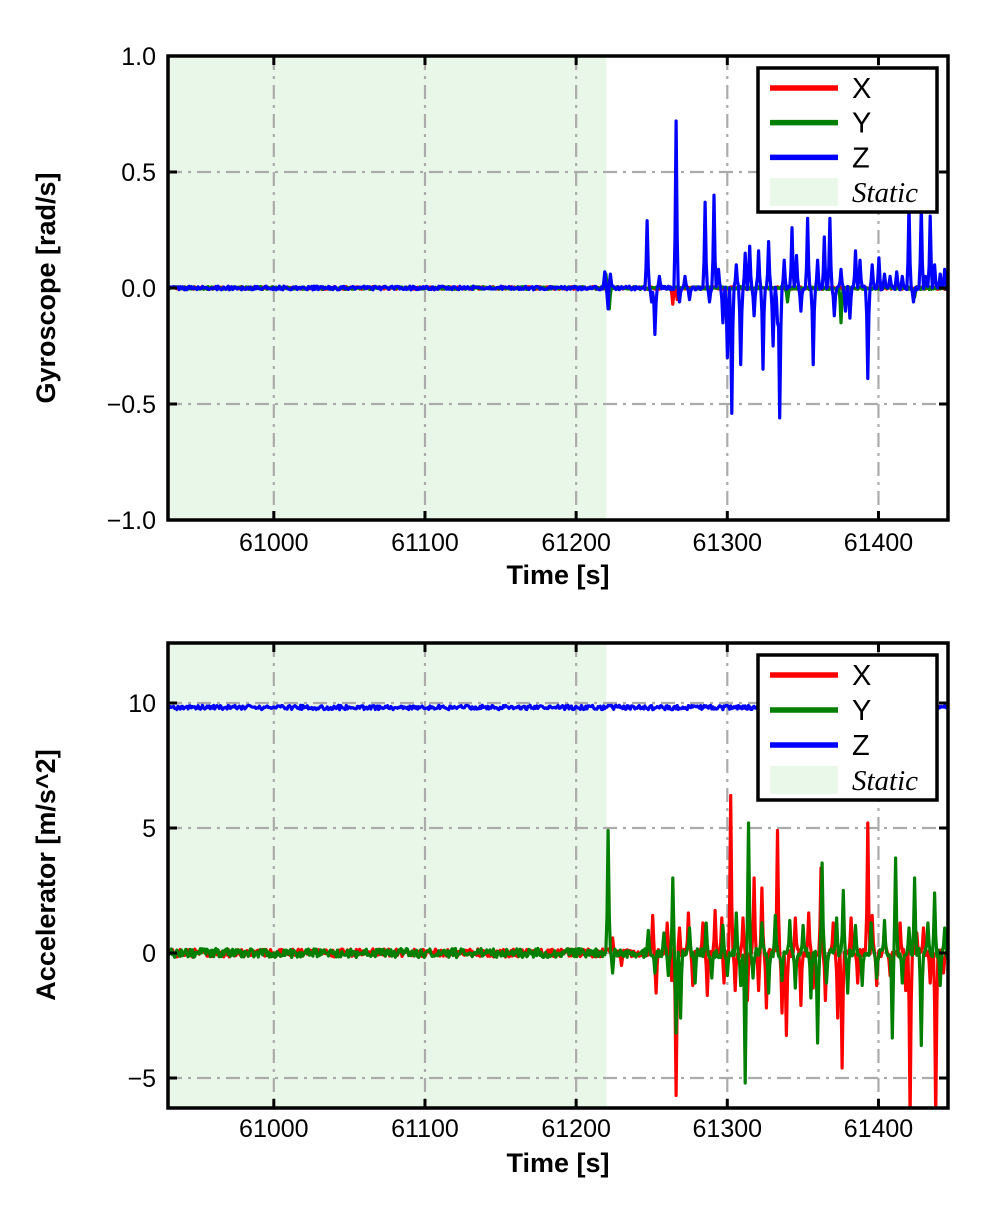 The image size is (992, 1228). Describe the element at coordinates (149, 954) in the screenshot. I see `y-tick-label: 0` at that location.